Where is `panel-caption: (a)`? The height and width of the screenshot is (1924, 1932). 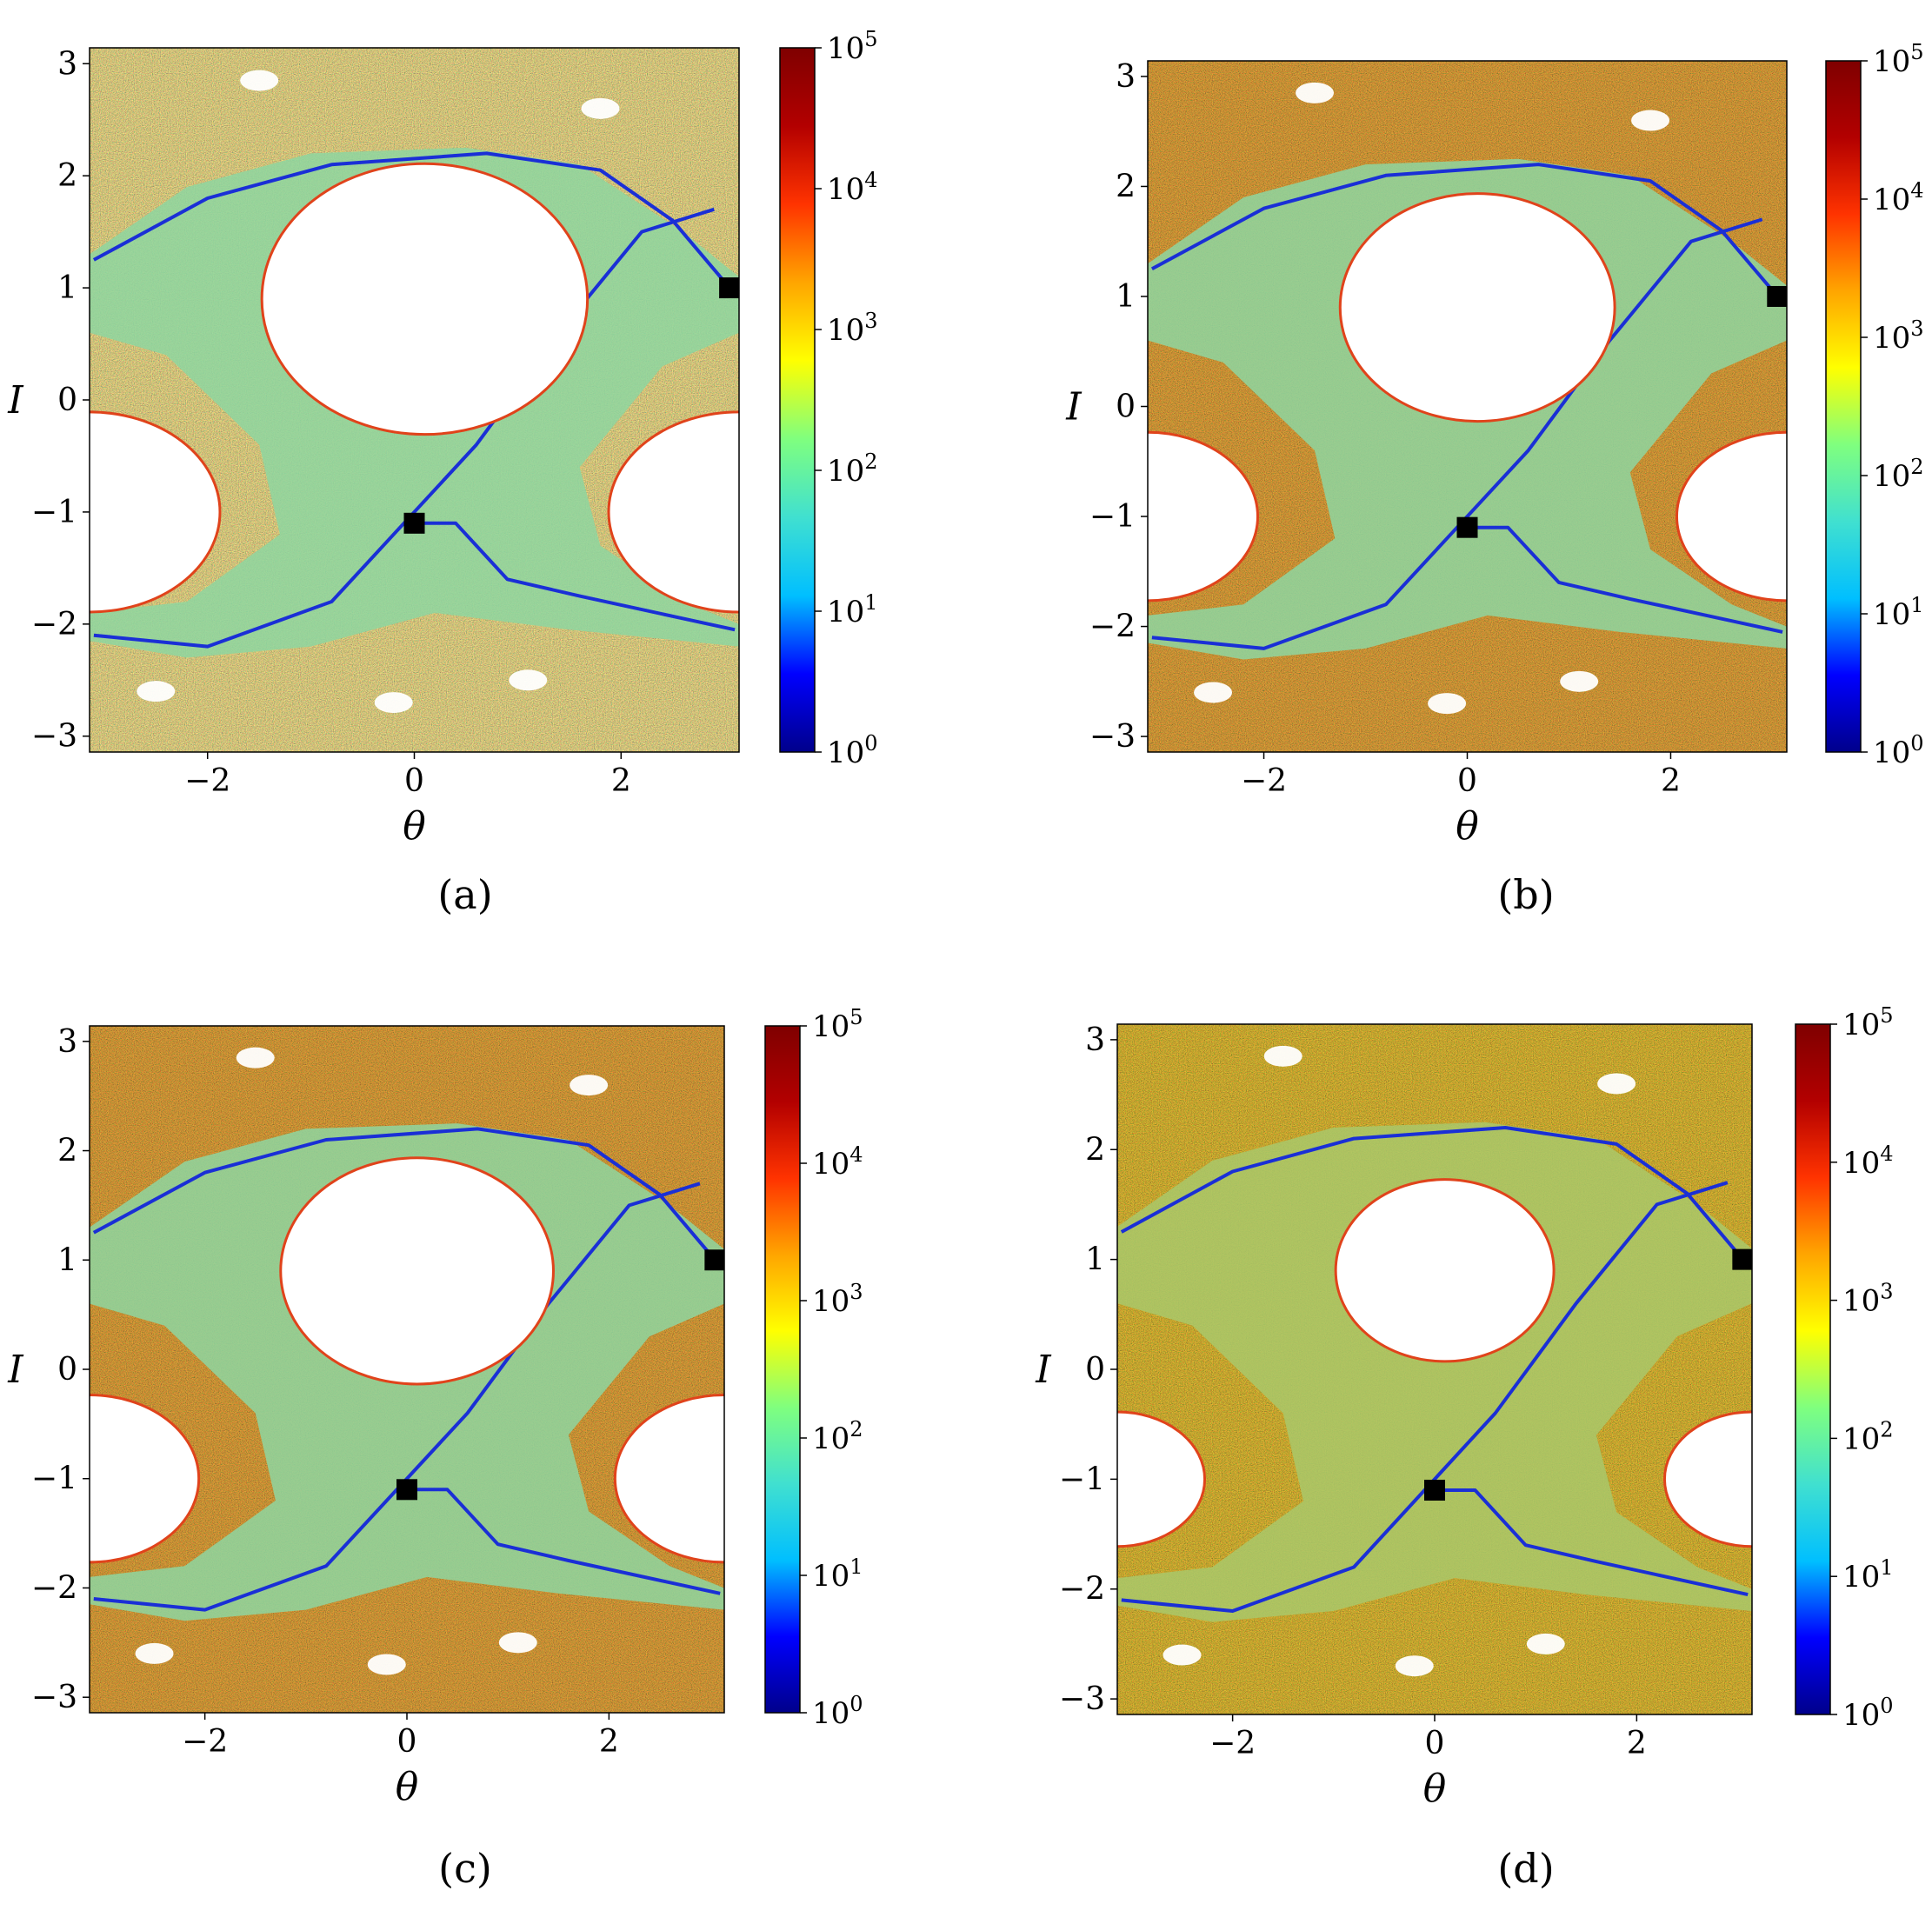 panel-caption: (a) is located at coordinates (465, 894).